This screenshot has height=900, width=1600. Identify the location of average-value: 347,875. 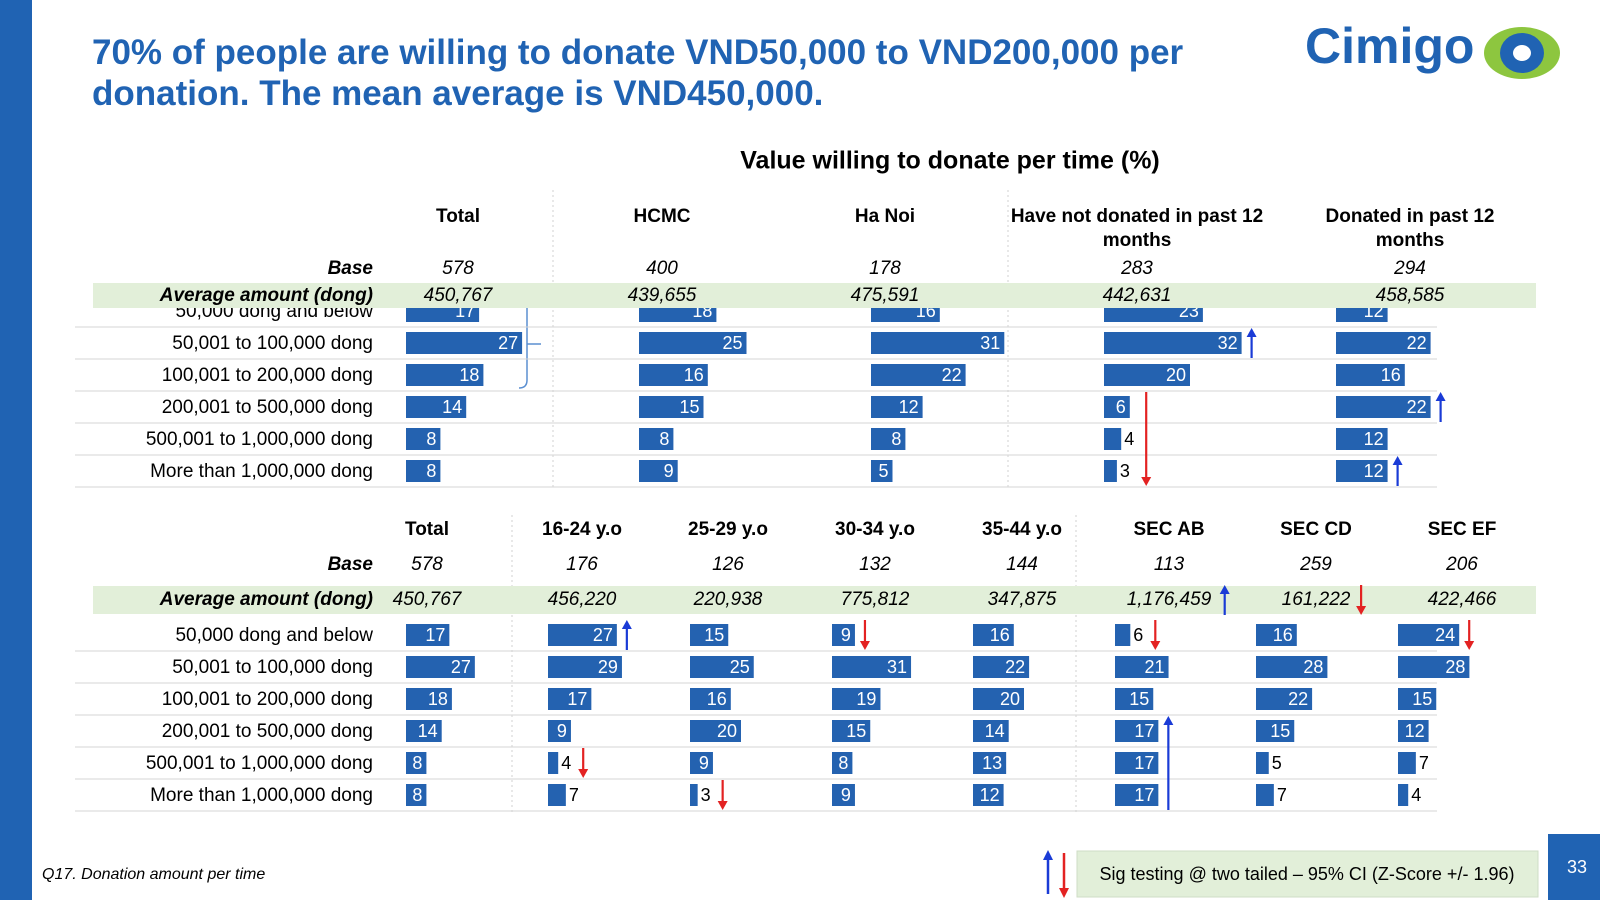
(1022, 599).